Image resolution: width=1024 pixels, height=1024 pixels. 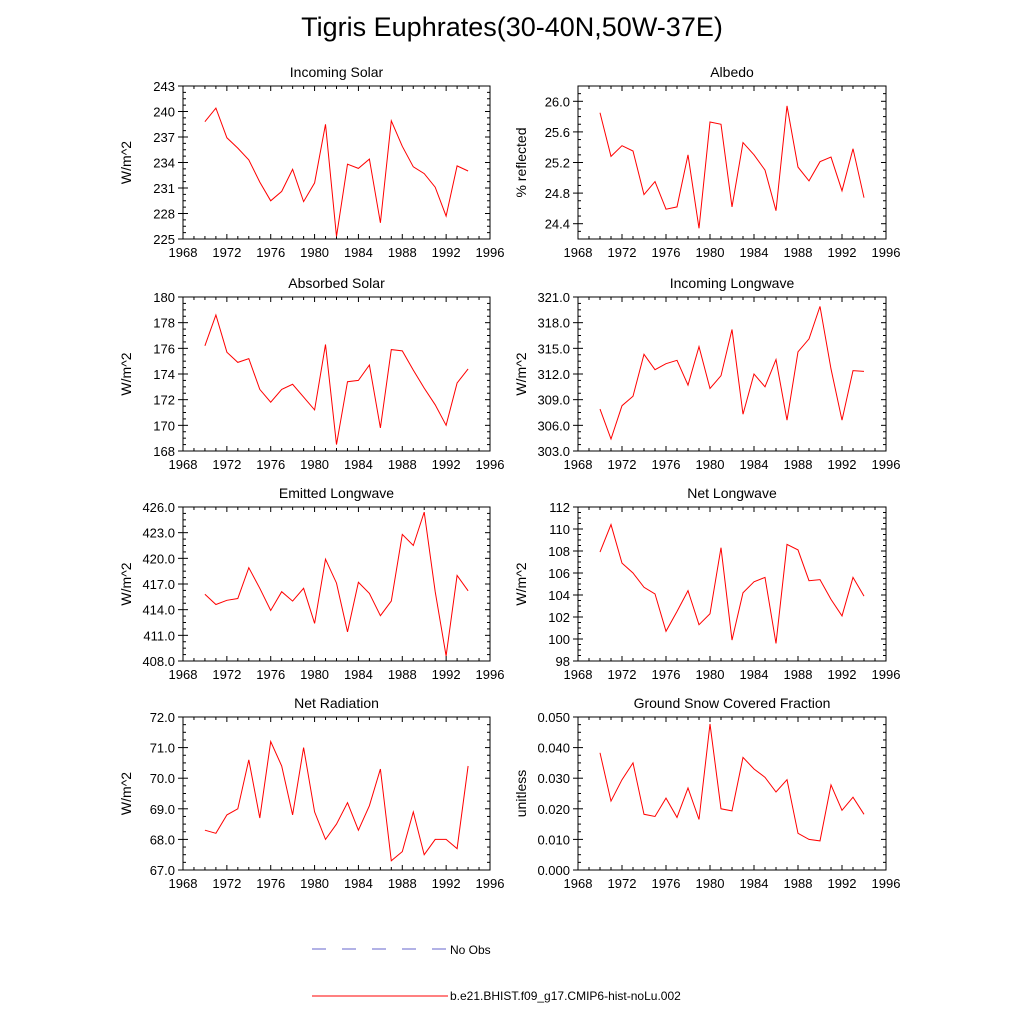 I want to click on panel-5-y-axis-label: W/m^2, so click(x=521, y=583).